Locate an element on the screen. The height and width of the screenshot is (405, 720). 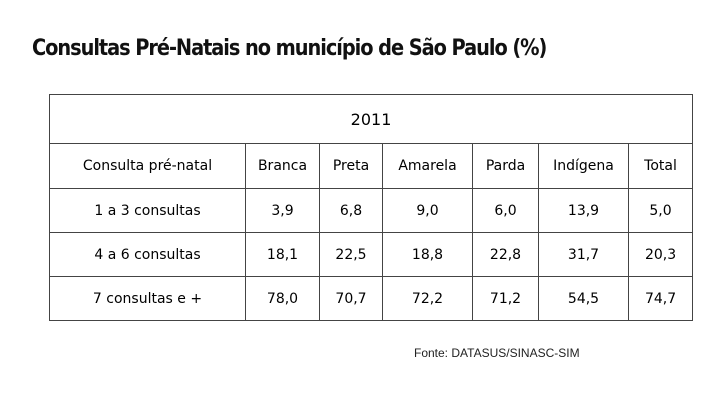
column-header-amarela: Amarela is located at coordinates (427, 166).